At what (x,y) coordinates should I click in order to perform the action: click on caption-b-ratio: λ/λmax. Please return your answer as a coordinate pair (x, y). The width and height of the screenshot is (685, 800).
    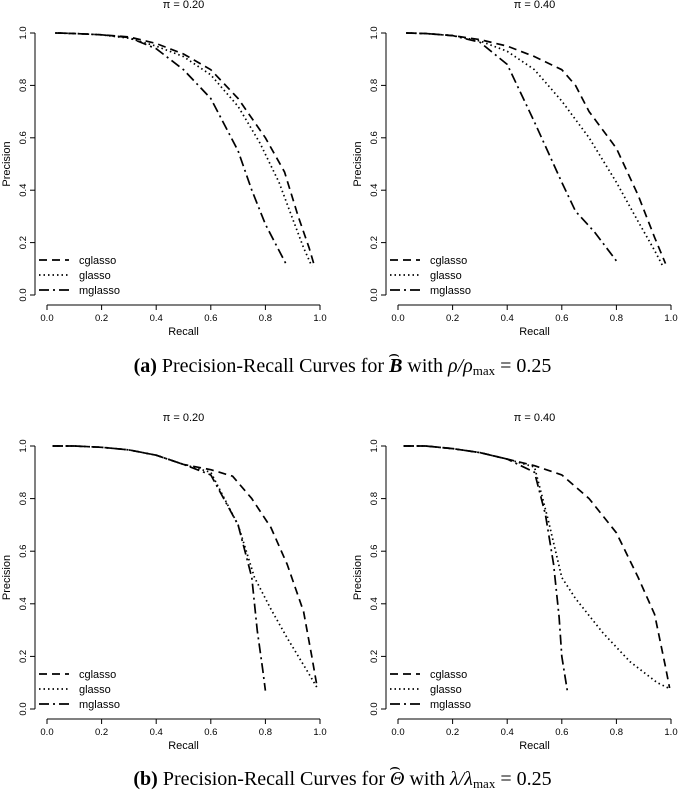
    Looking at the image, I should click on (473, 779).